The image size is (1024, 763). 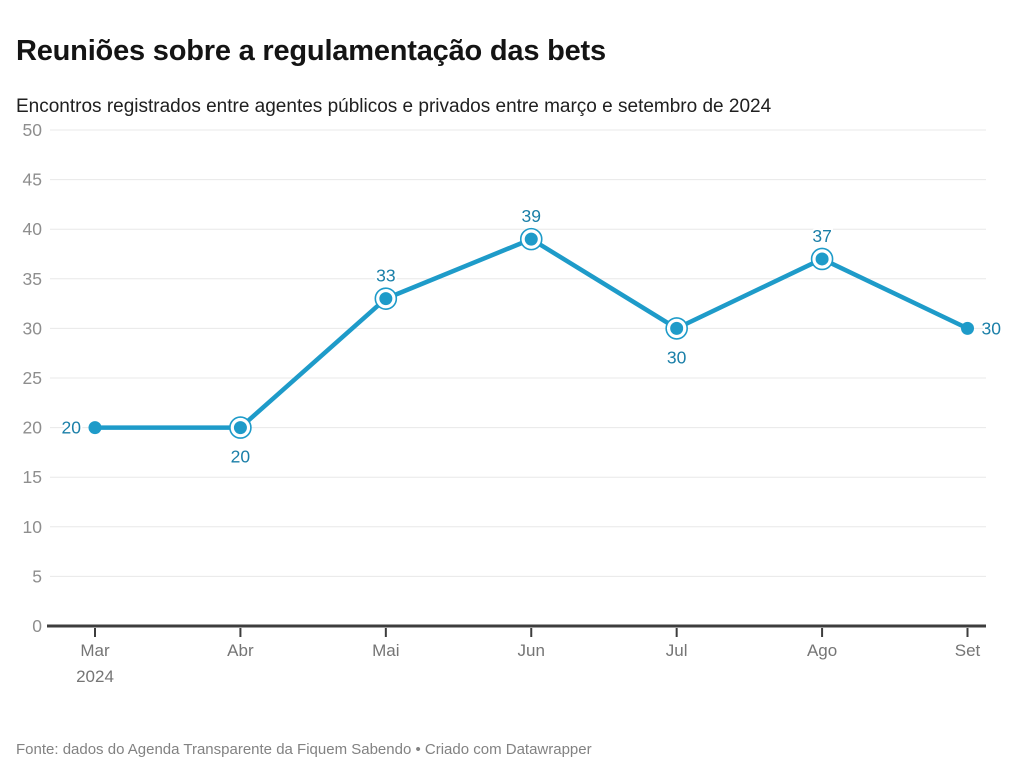 I want to click on x-axis-tick-label: Mar, so click(x=95, y=650).